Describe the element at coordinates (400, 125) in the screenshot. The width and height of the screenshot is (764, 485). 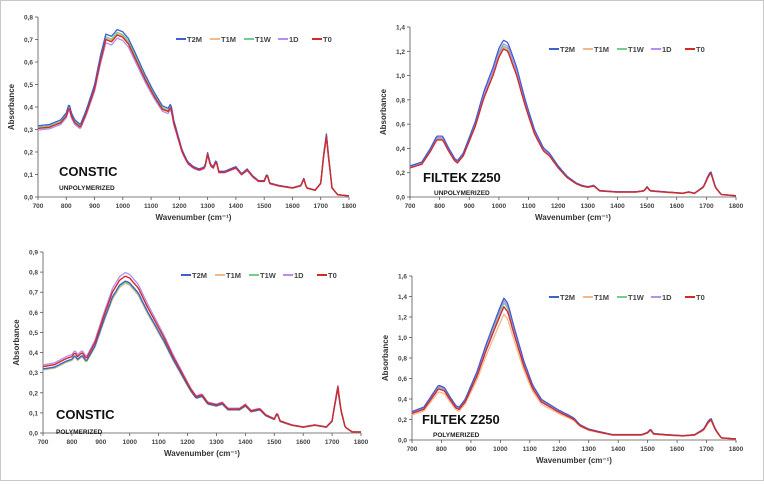
I see `chart1-y-tick-label: 0,6` at that location.